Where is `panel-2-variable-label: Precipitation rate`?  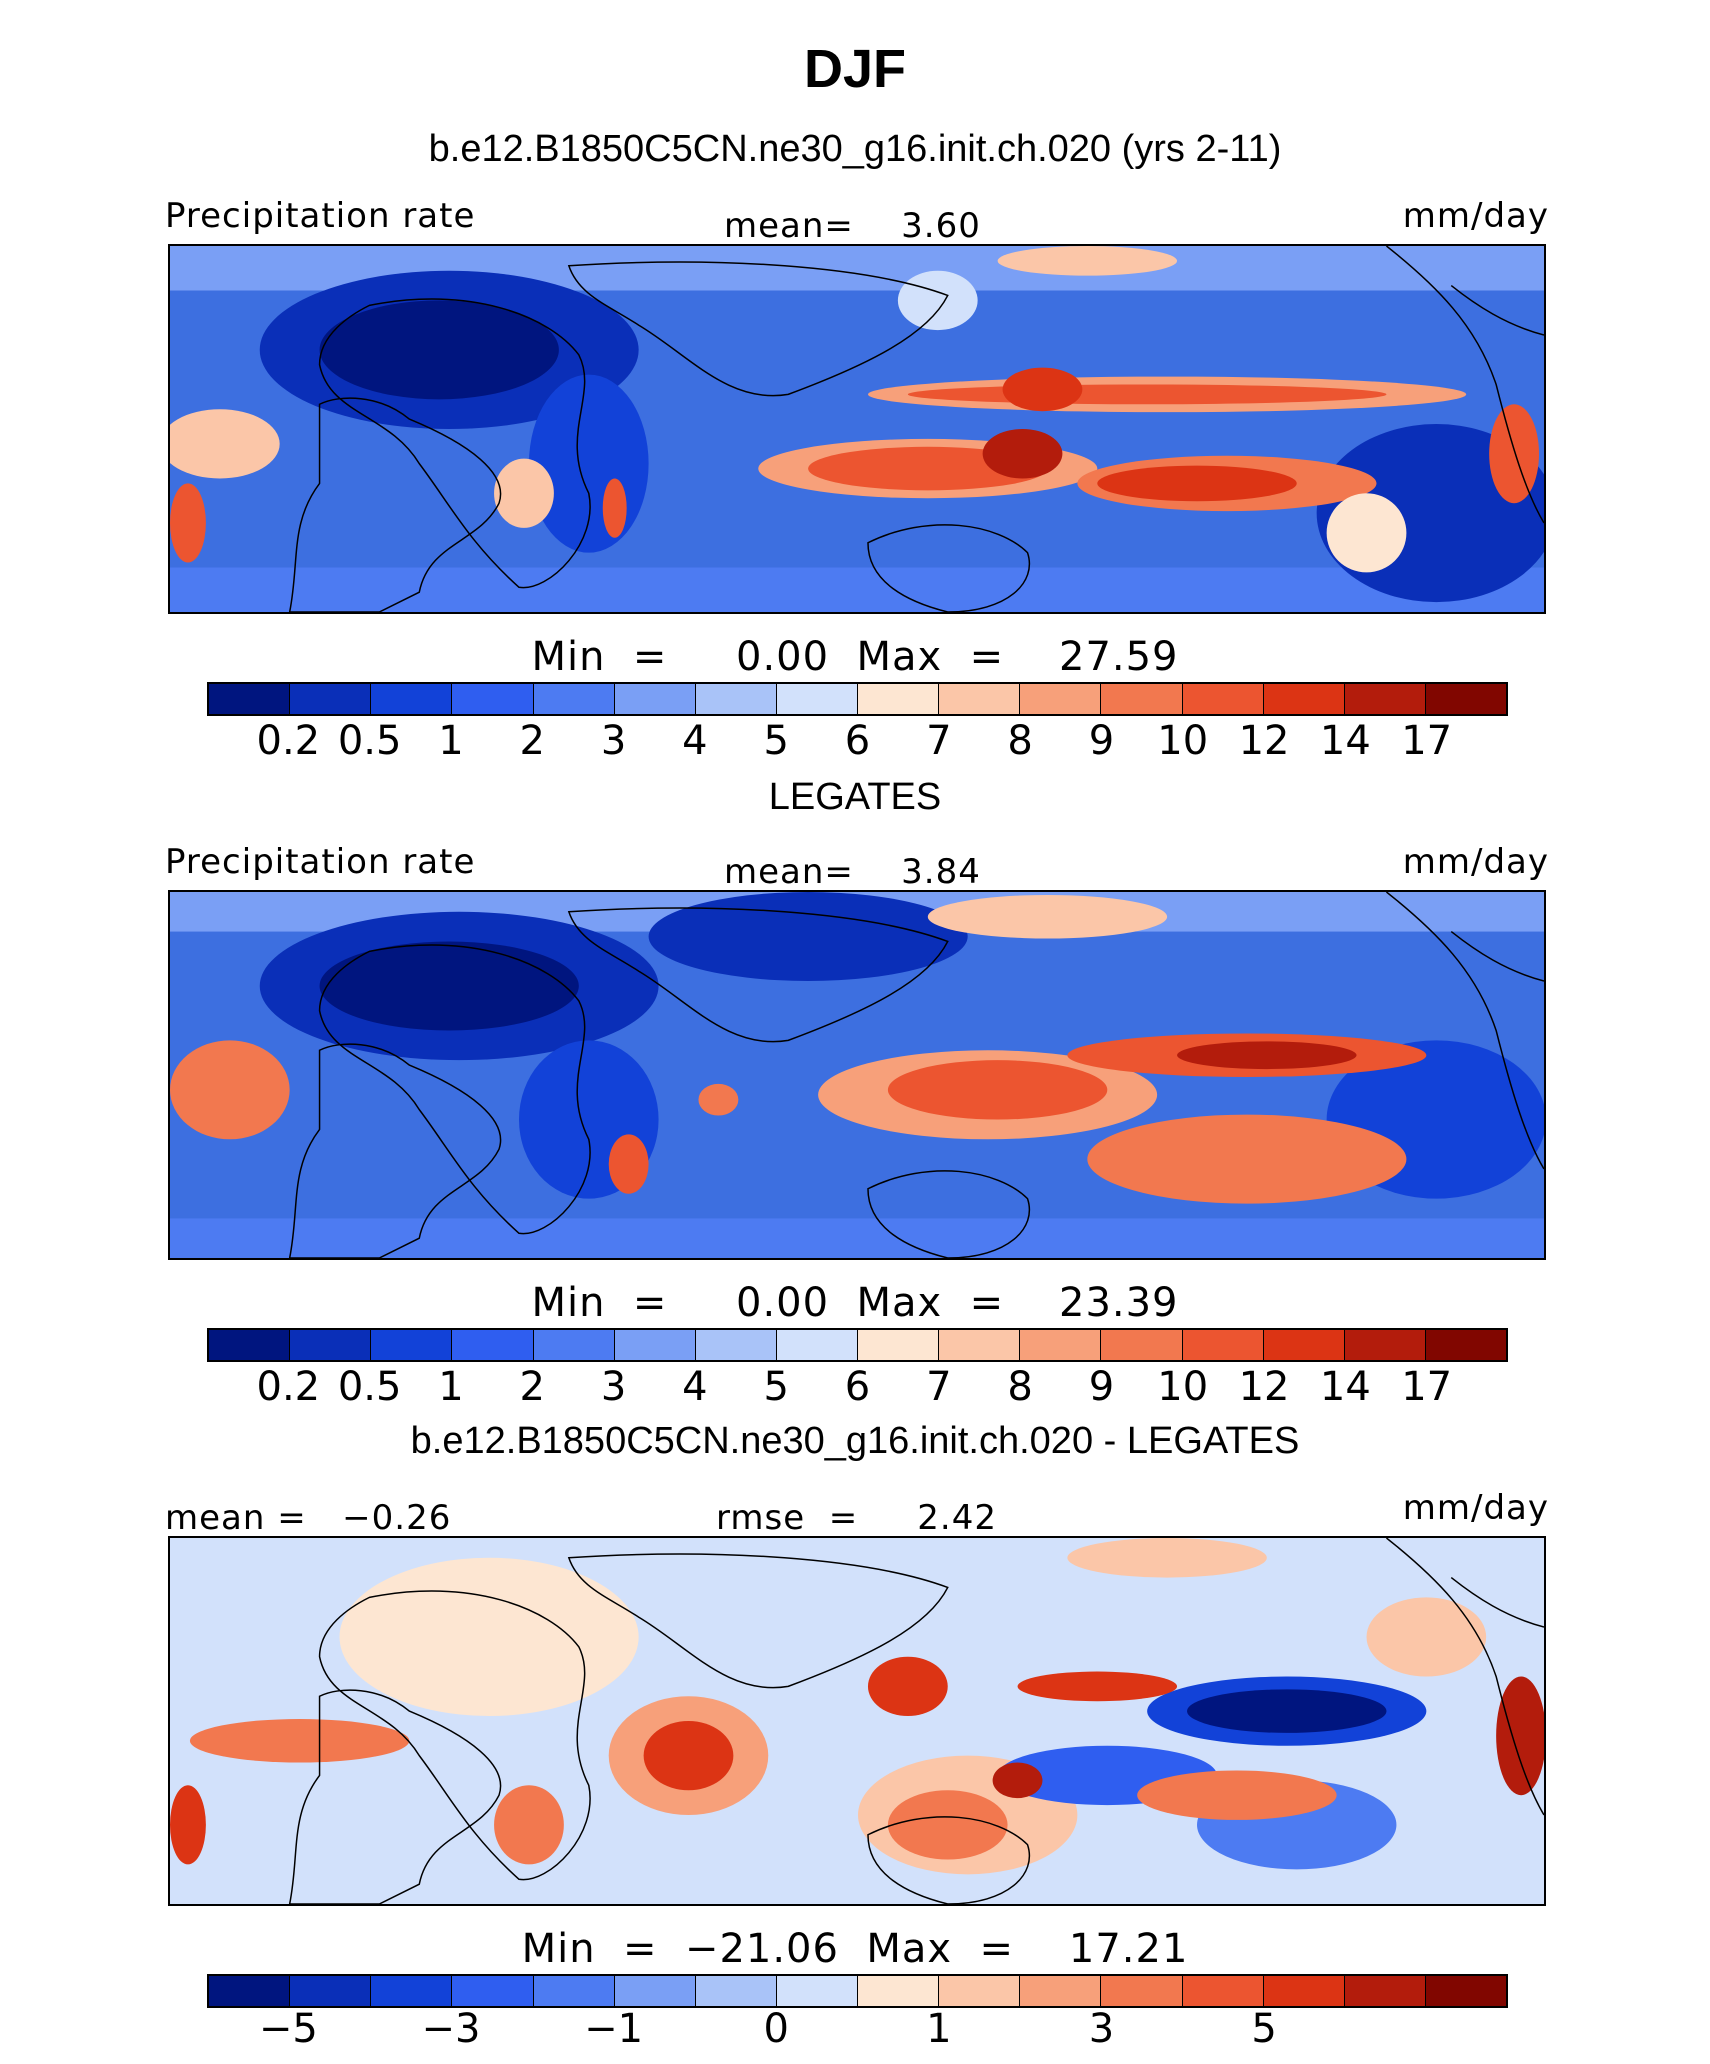
panel-2-variable-label: Precipitation rate is located at coordinates (320, 862).